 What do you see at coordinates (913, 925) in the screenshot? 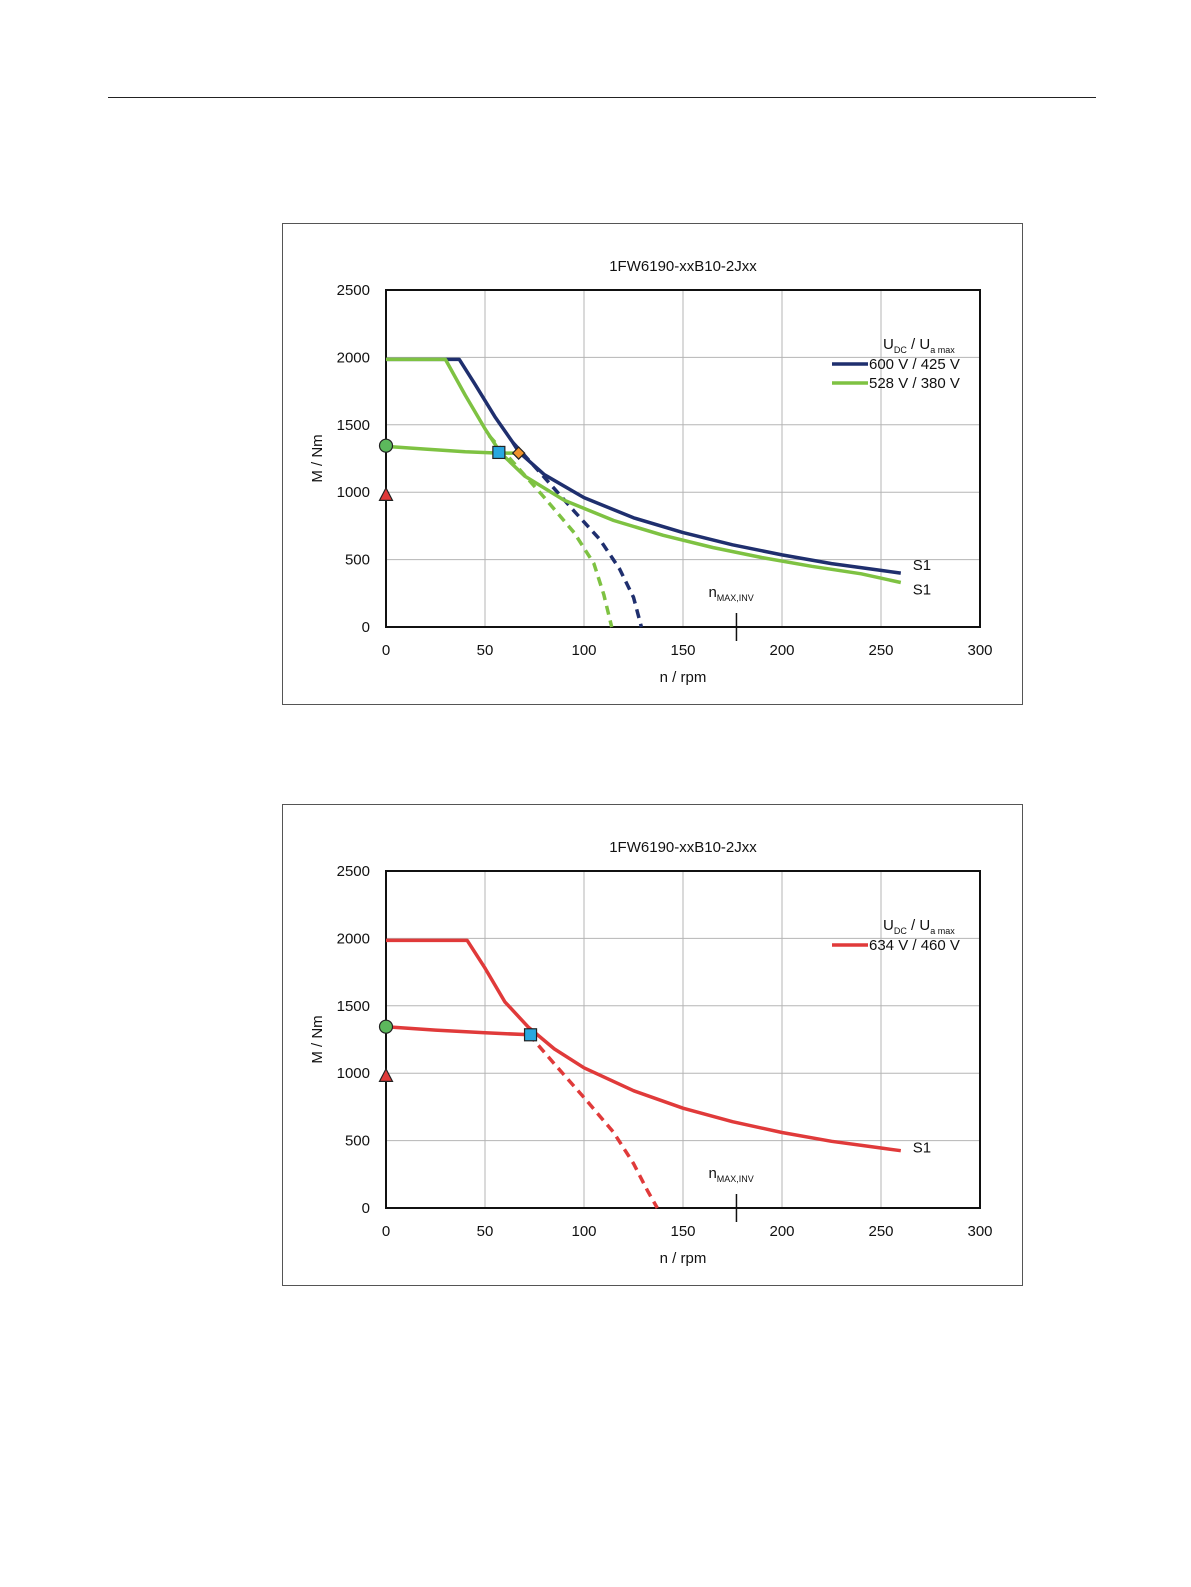
I see `chart-2-legend-title-sep: /` at bounding box center [913, 925].